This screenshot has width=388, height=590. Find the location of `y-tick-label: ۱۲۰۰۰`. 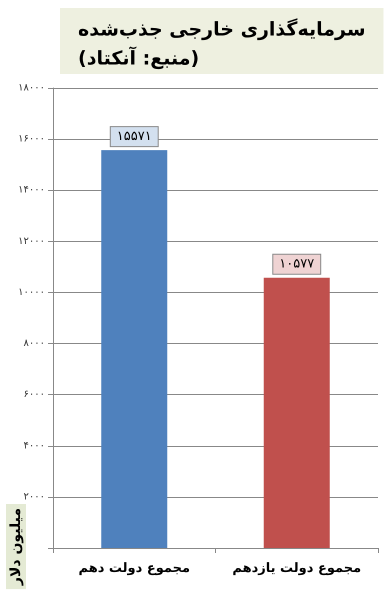

y-tick-label: ۱۲۰۰۰ is located at coordinates (31, 241).